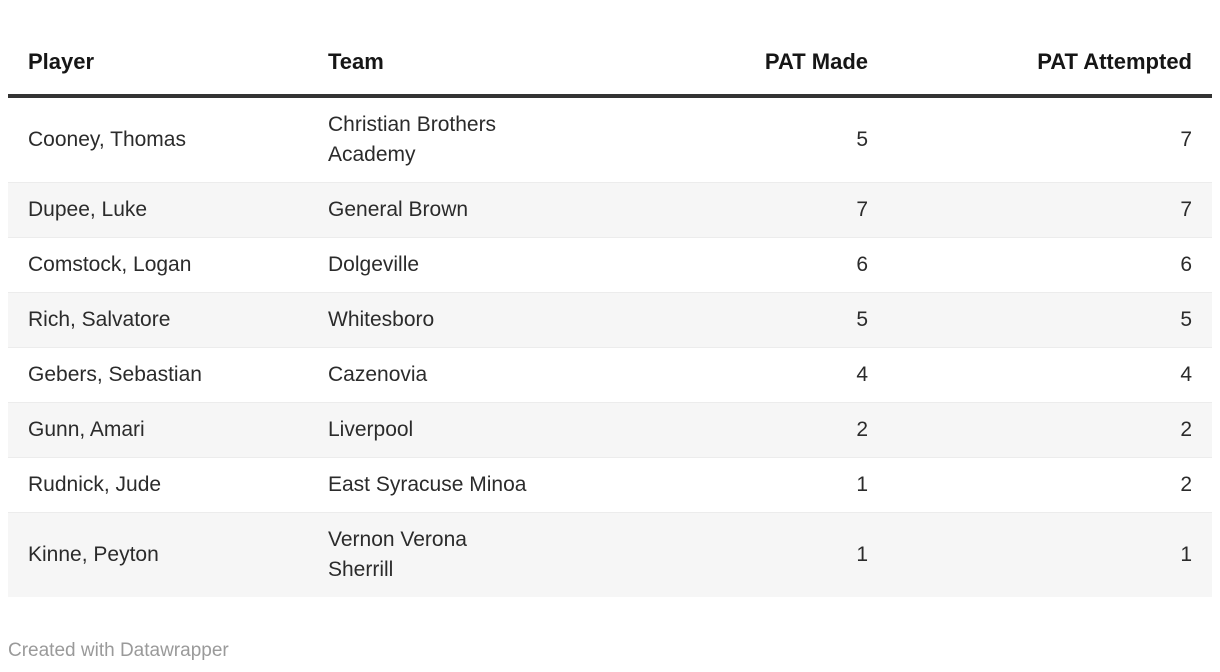 The width and height of the screenshot is (1220, 672). I want to click on team-cell: Whitesboro, so click(381, 319).